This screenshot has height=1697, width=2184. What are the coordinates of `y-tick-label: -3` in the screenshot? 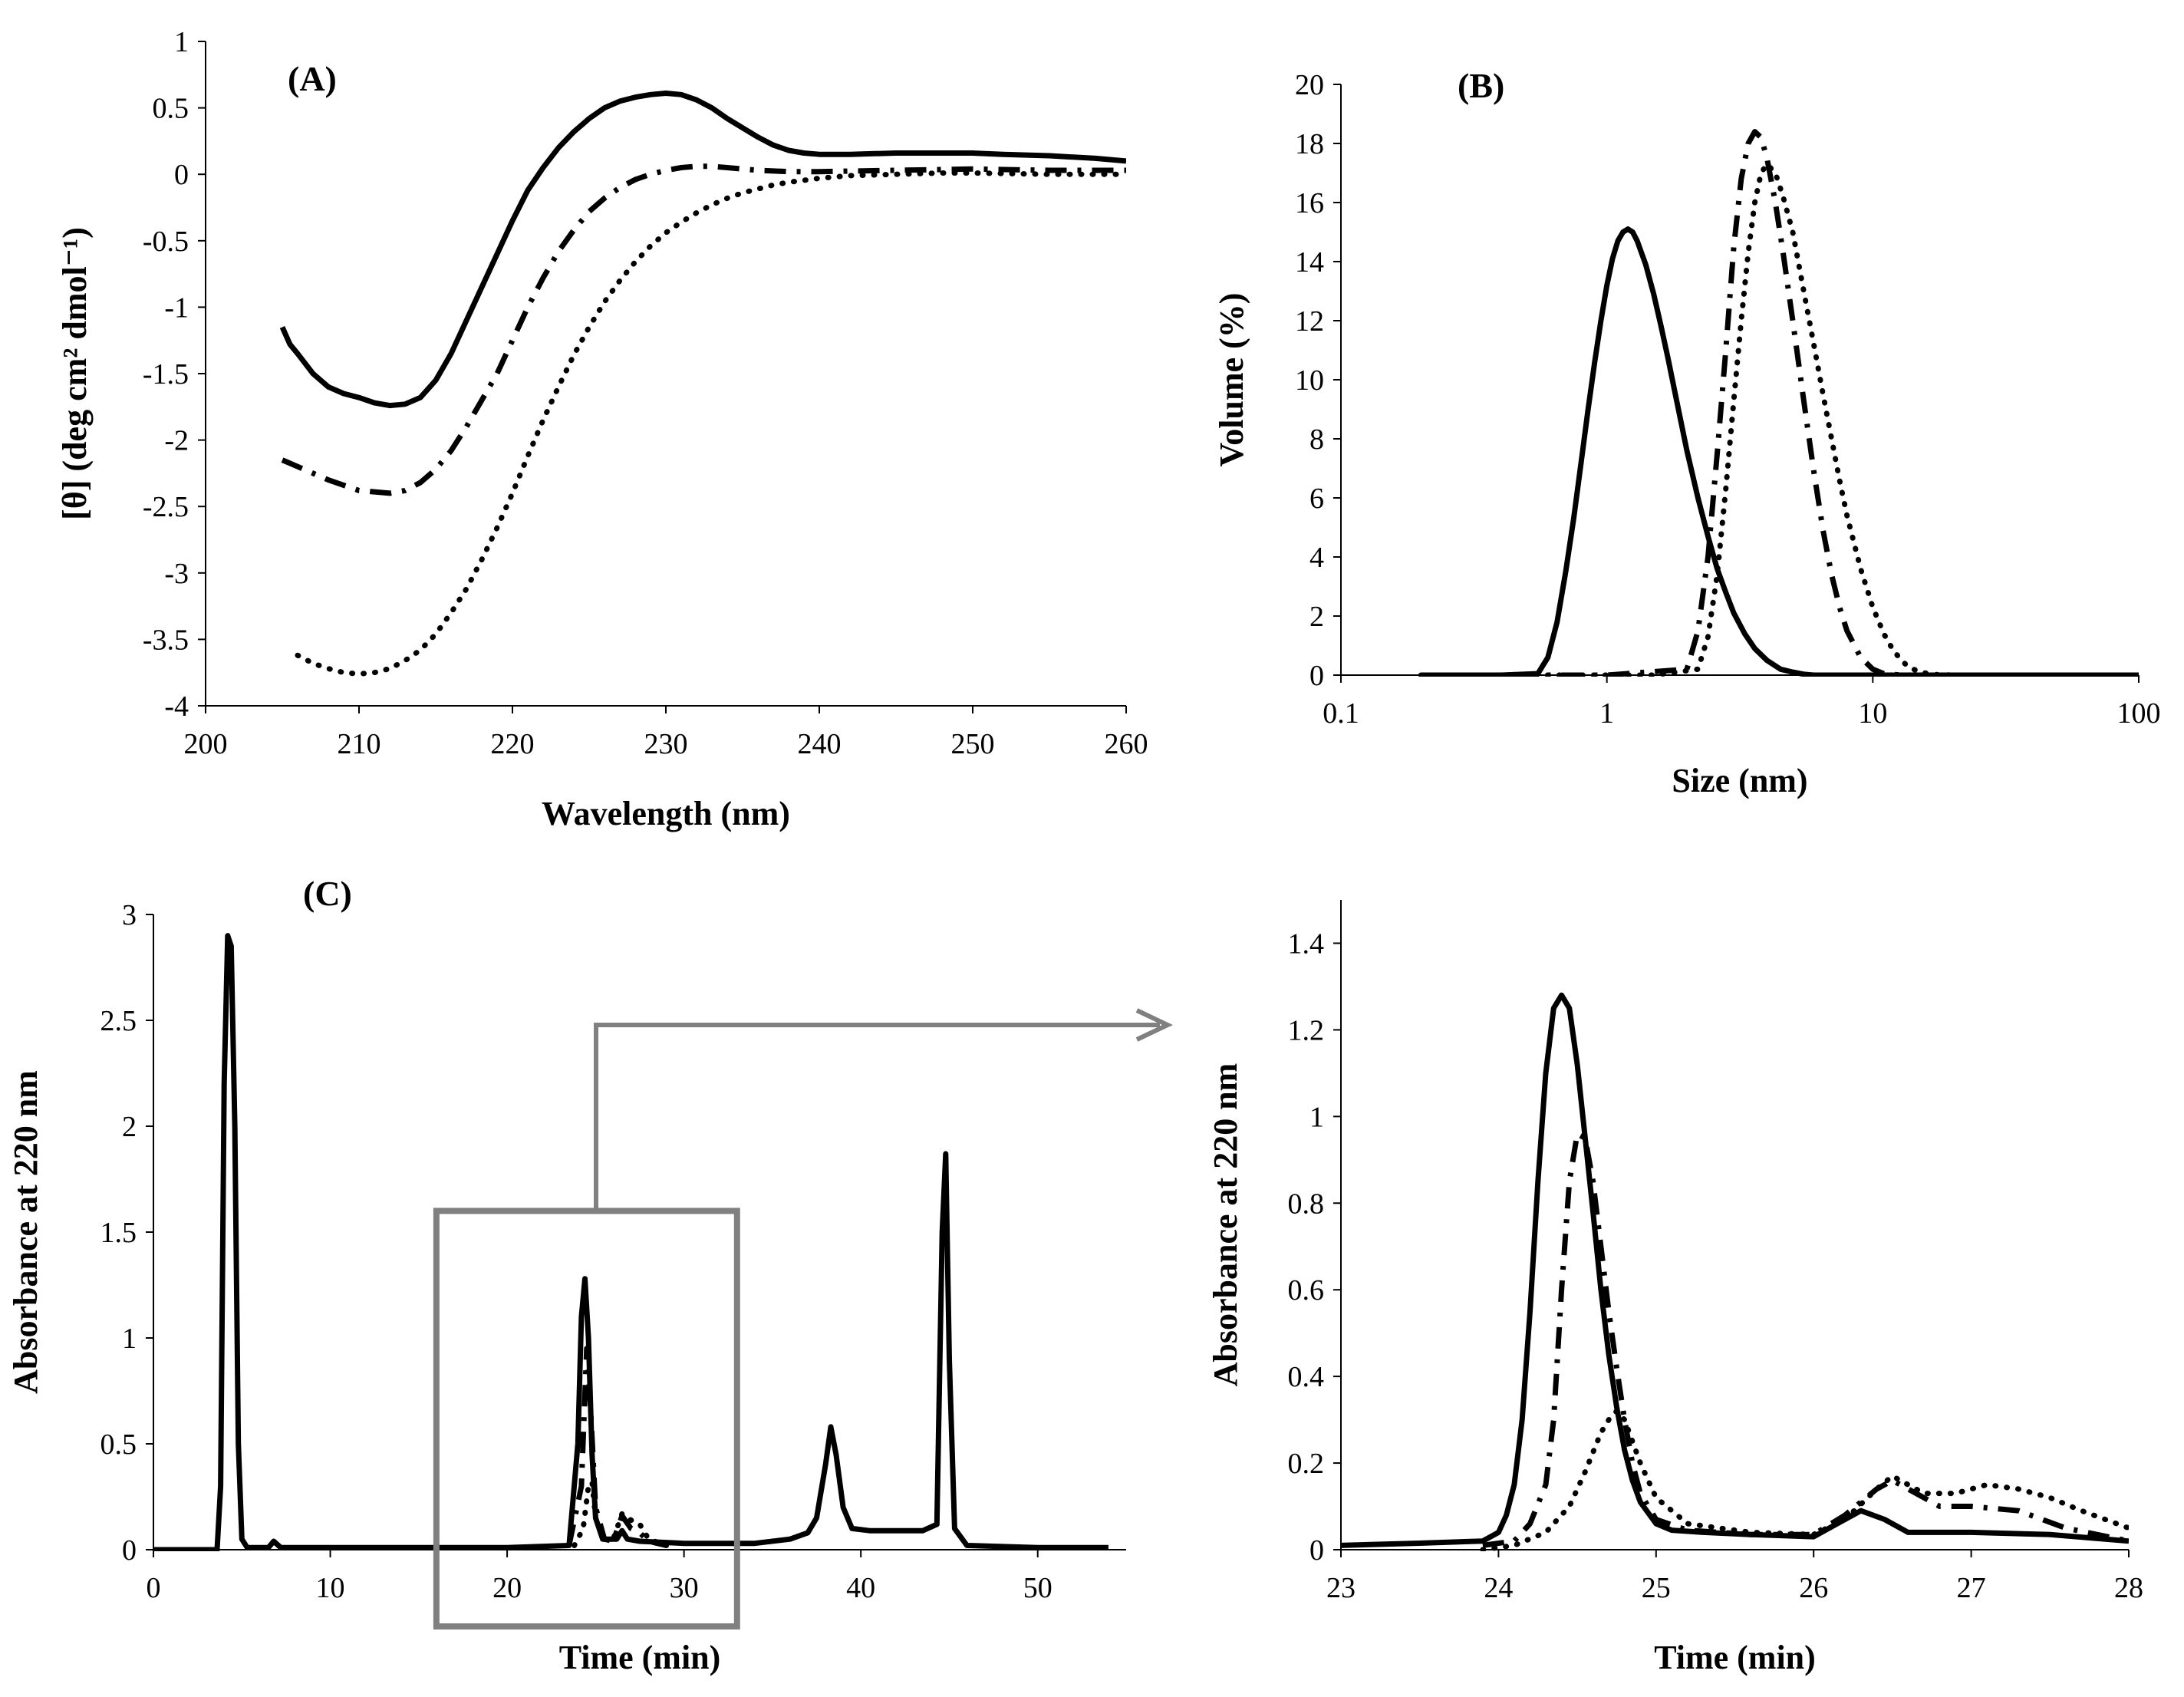 It's located at (176, 574).